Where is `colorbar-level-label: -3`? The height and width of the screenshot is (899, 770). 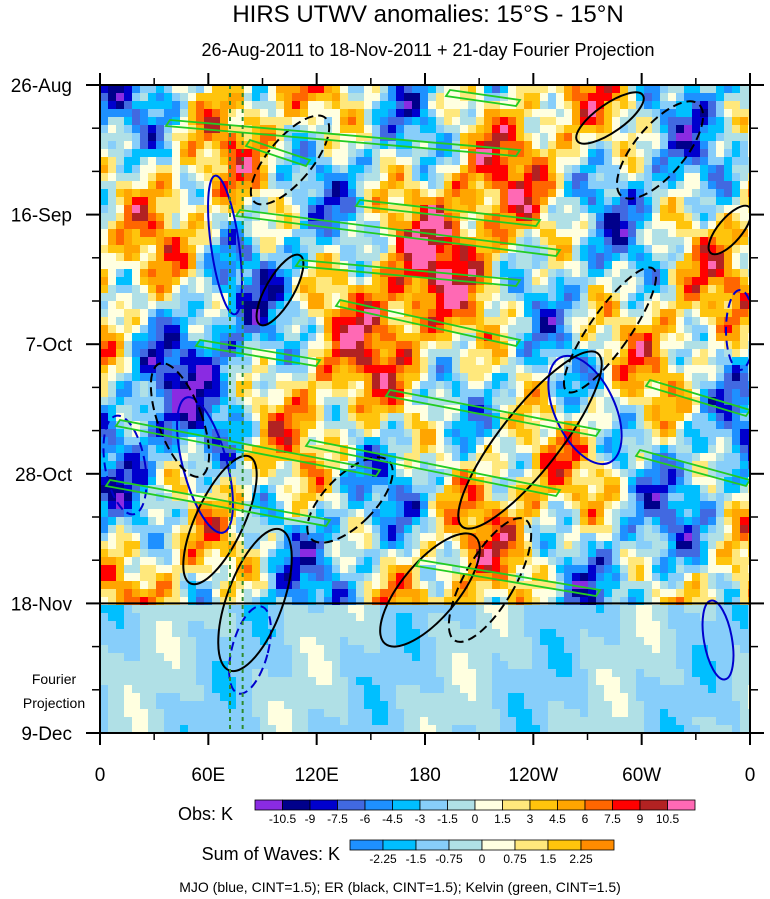 colorbar-level-label: -3 is located at coordinates (420, 819).